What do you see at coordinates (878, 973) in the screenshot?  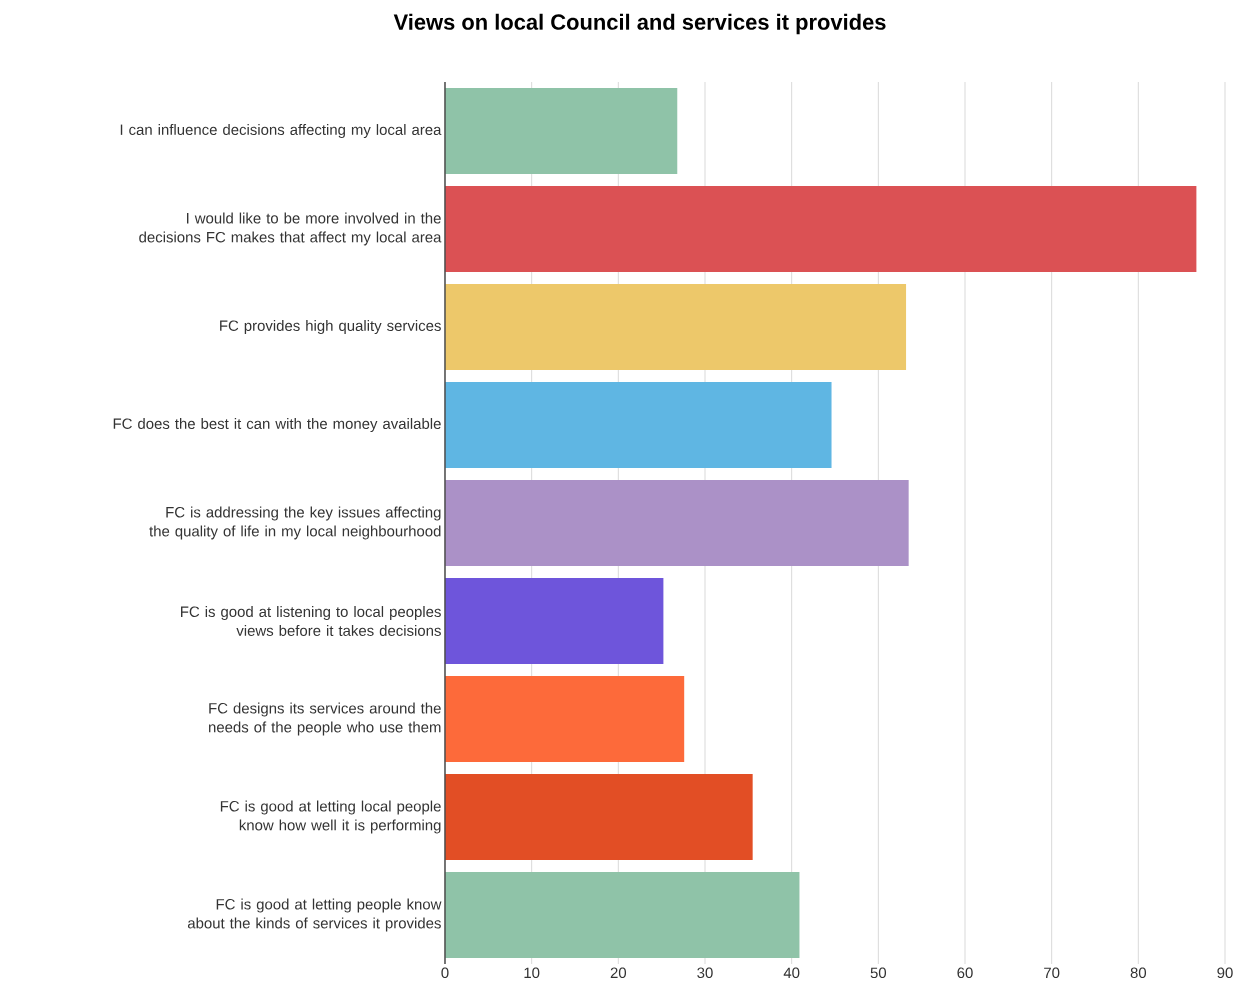 I see `x-tick-label: 50` at bounding box center [878, 973].